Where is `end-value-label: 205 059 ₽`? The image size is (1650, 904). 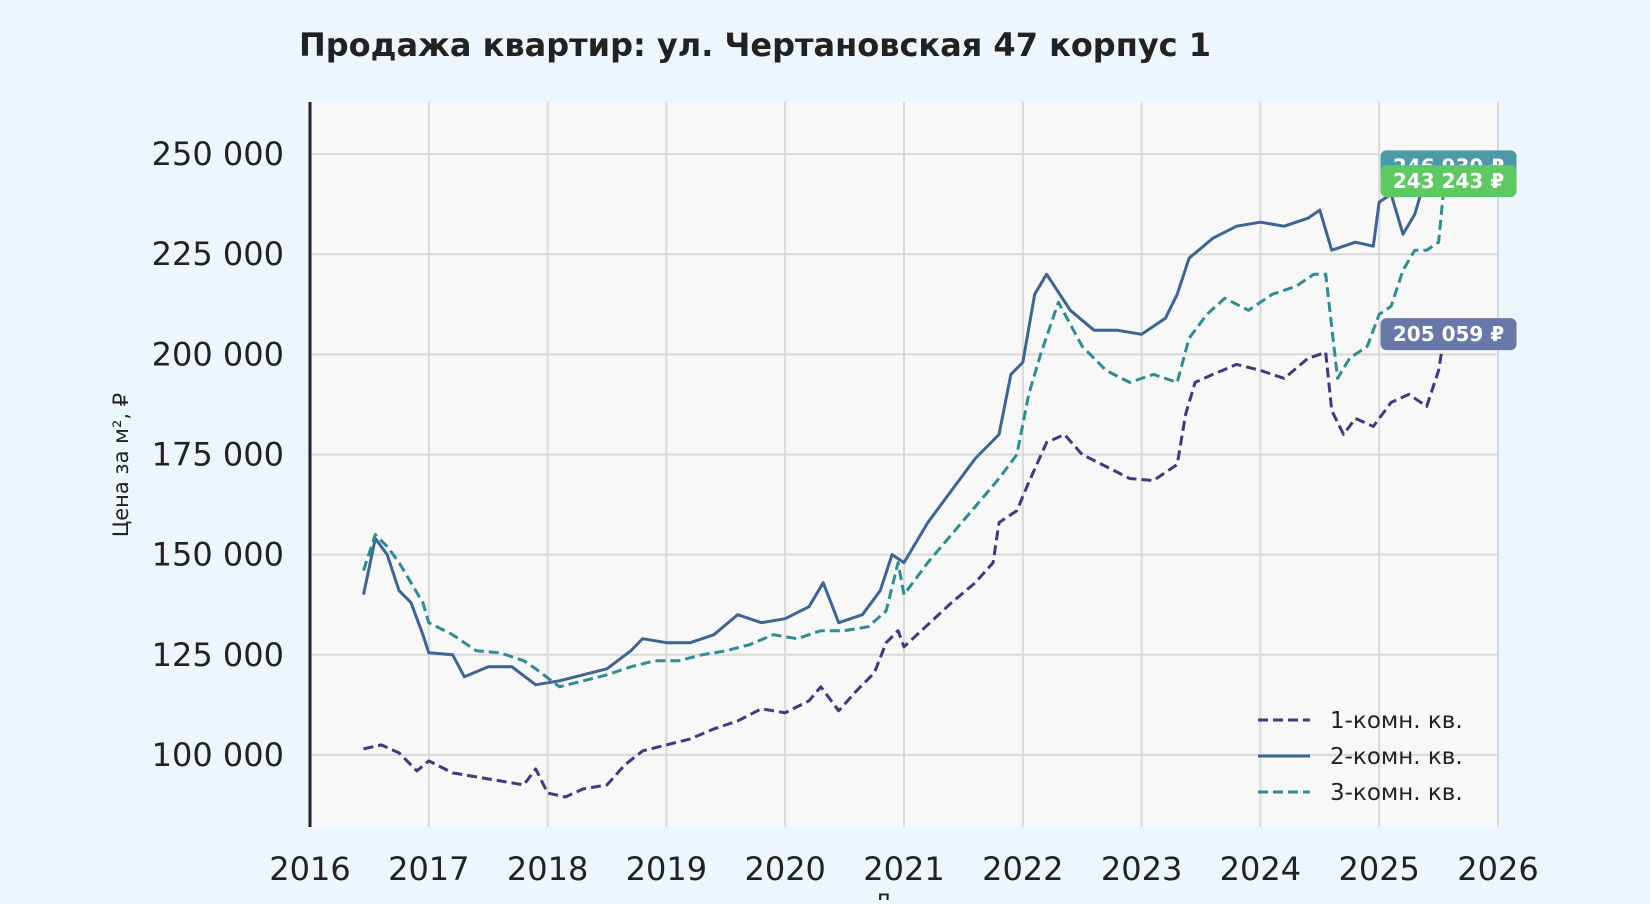 end-value-label: 205 059 ₽ is located at coordinates (1448, 334).